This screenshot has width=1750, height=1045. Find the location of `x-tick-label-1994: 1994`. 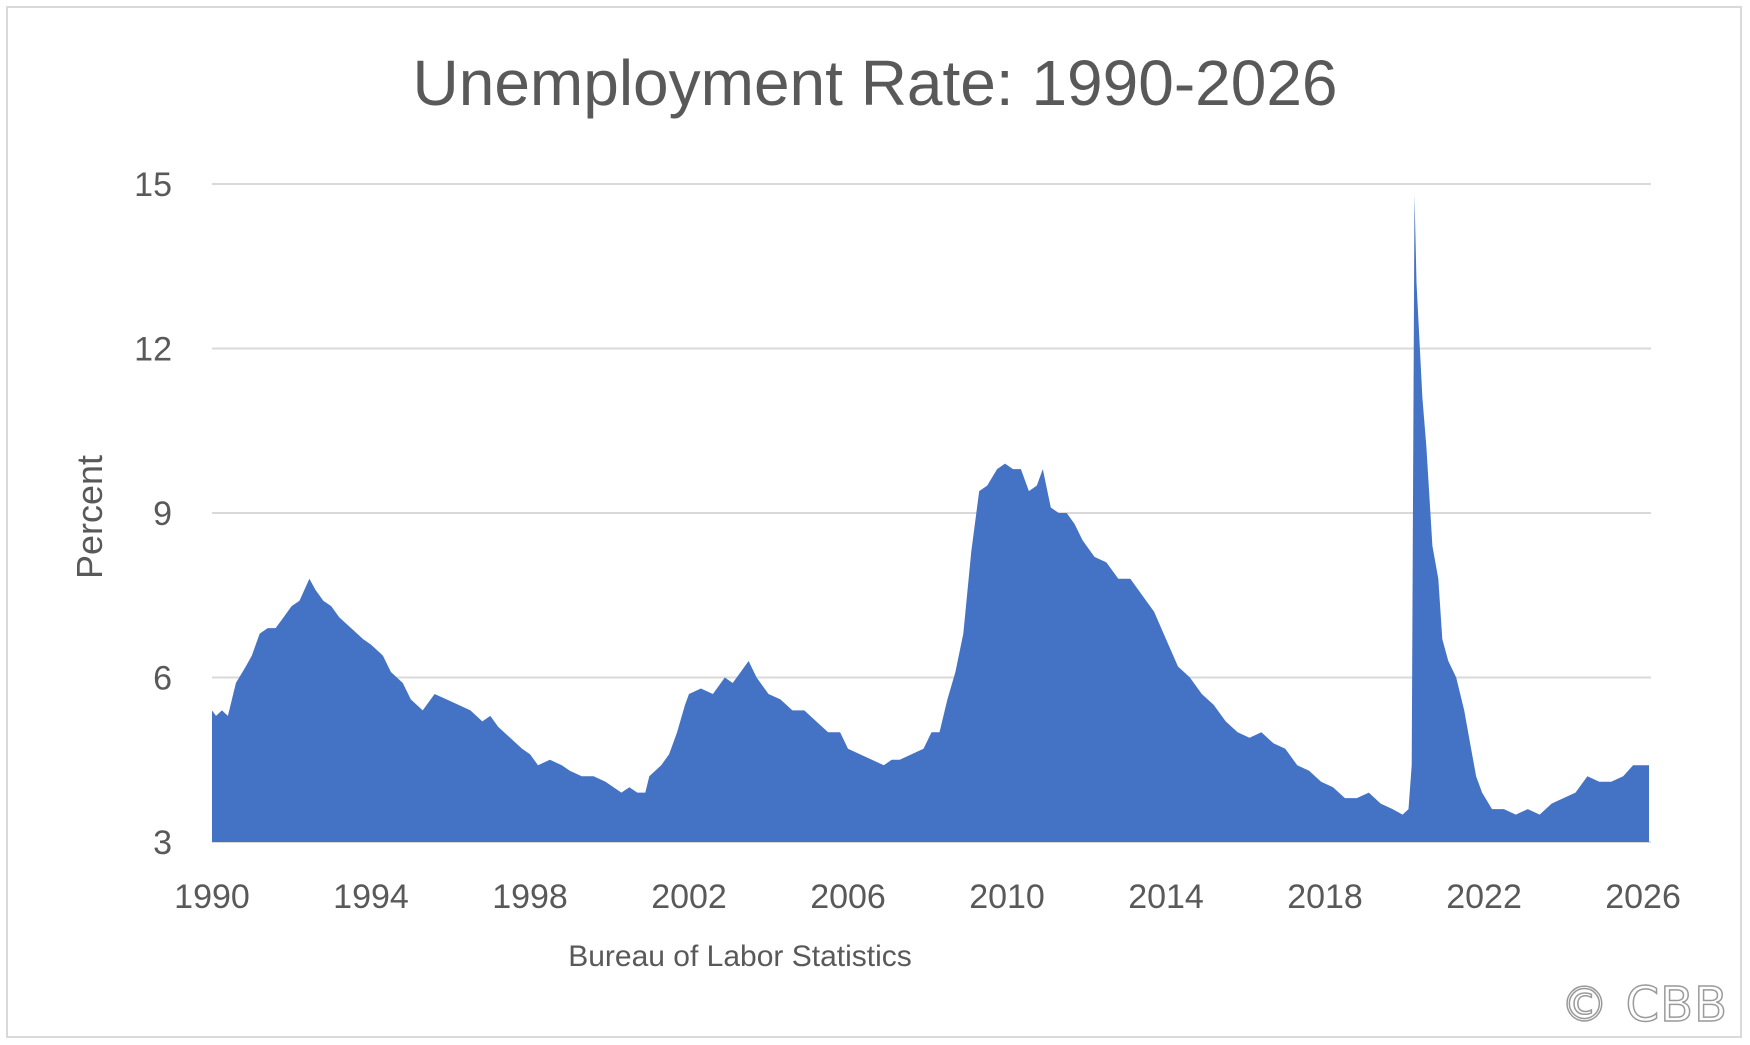

x-tick-label-1994: 1994 is located at coordinates (371, 897).